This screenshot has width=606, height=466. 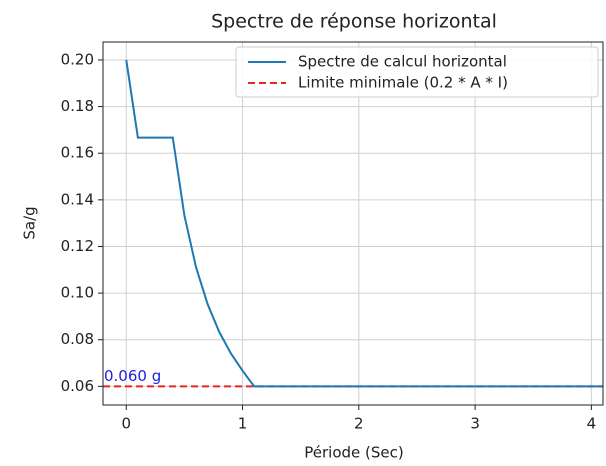 I want to click on y-tick-label: 0.06, so click(x=77, y=386).